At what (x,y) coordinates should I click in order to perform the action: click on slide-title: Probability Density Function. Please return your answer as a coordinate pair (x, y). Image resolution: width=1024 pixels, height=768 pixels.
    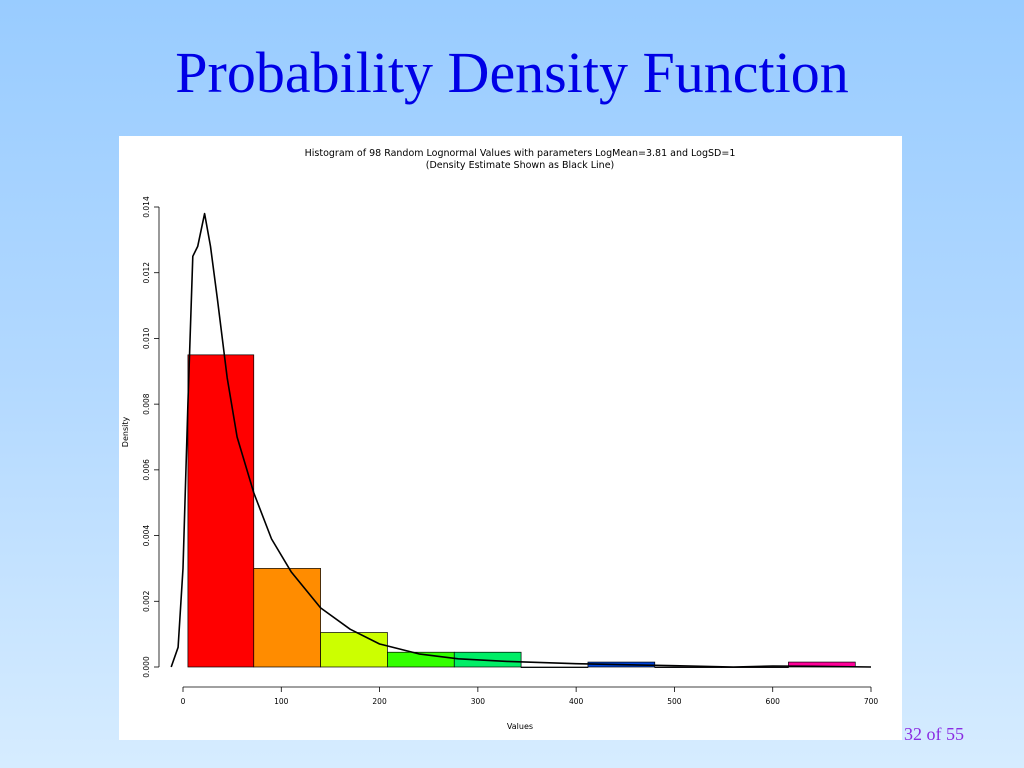
    Looking at the image, I should click on (512, 72).